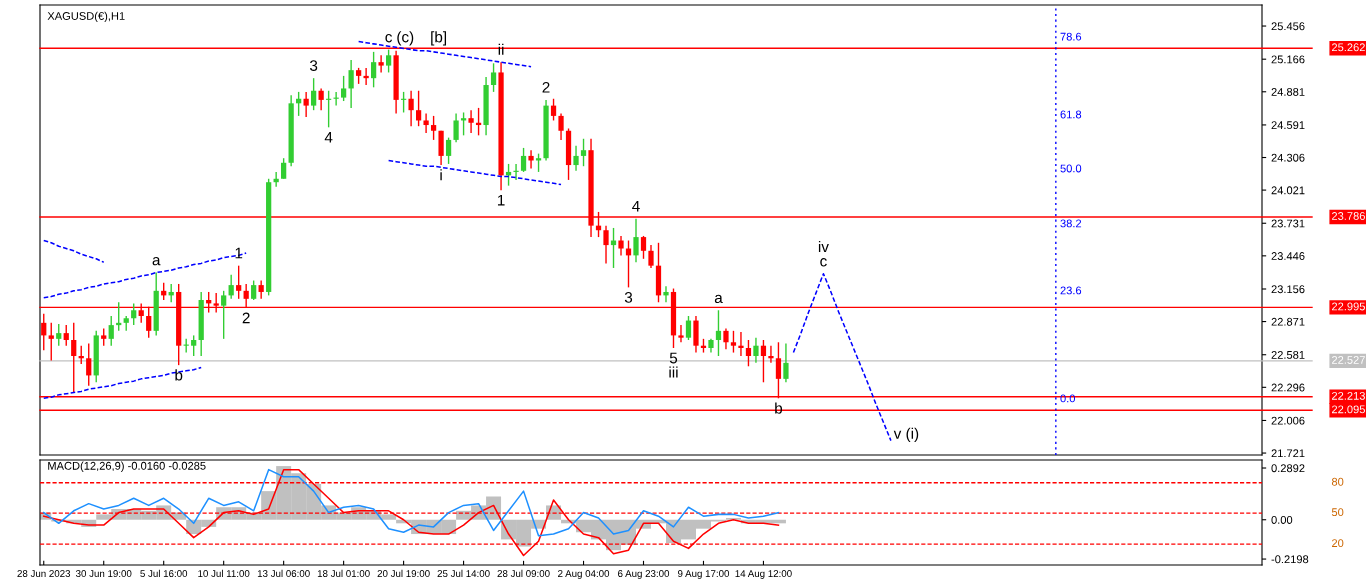 The height and width of the screenshot is (588, 1366). What do you see at coordinates (1288, 26) in the screenshot?
I see `y-tick-label: 25.456` at bounding box center [1288, 26].